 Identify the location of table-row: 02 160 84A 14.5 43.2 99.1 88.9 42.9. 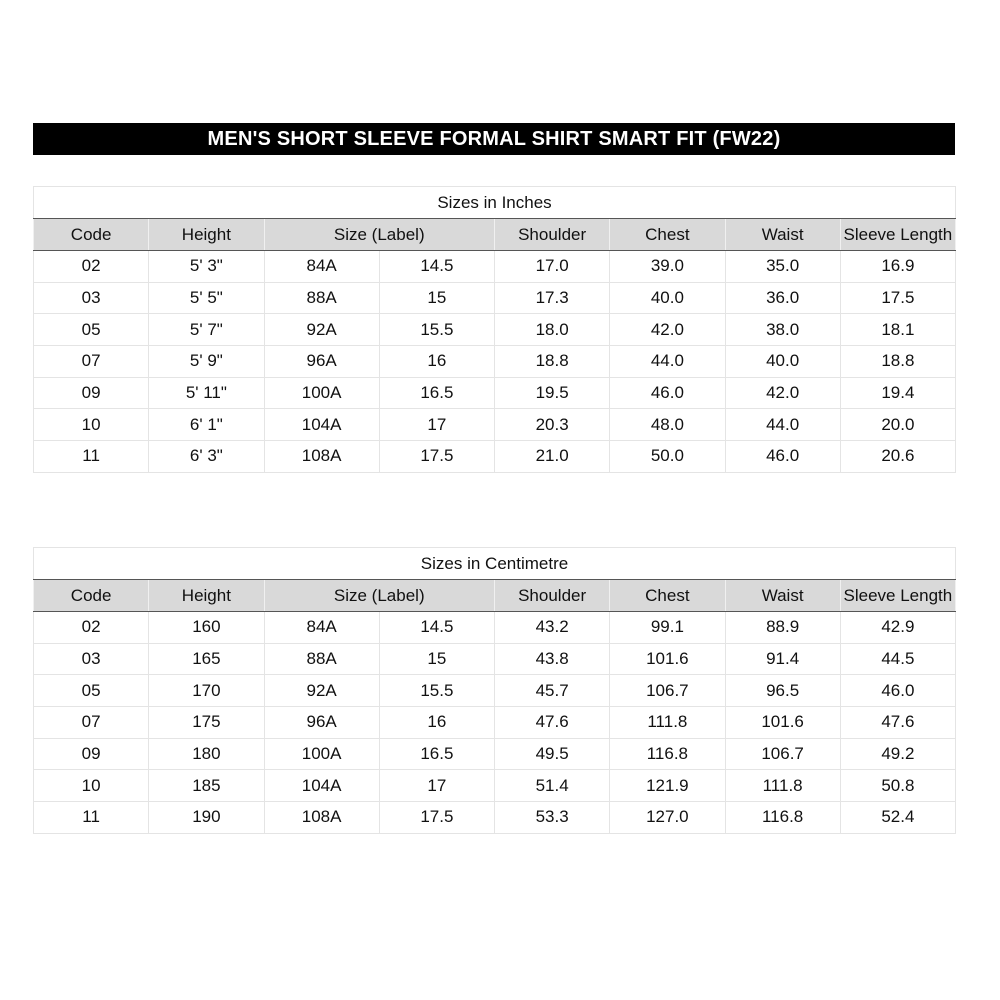
(494, 627).